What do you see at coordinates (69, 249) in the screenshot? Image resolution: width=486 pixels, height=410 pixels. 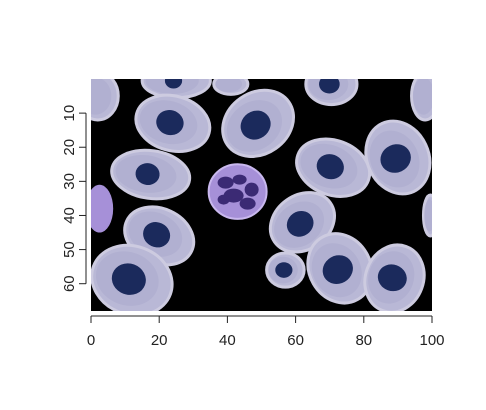 I see `y-tick-label: 50` at bounding box center [69, 249].